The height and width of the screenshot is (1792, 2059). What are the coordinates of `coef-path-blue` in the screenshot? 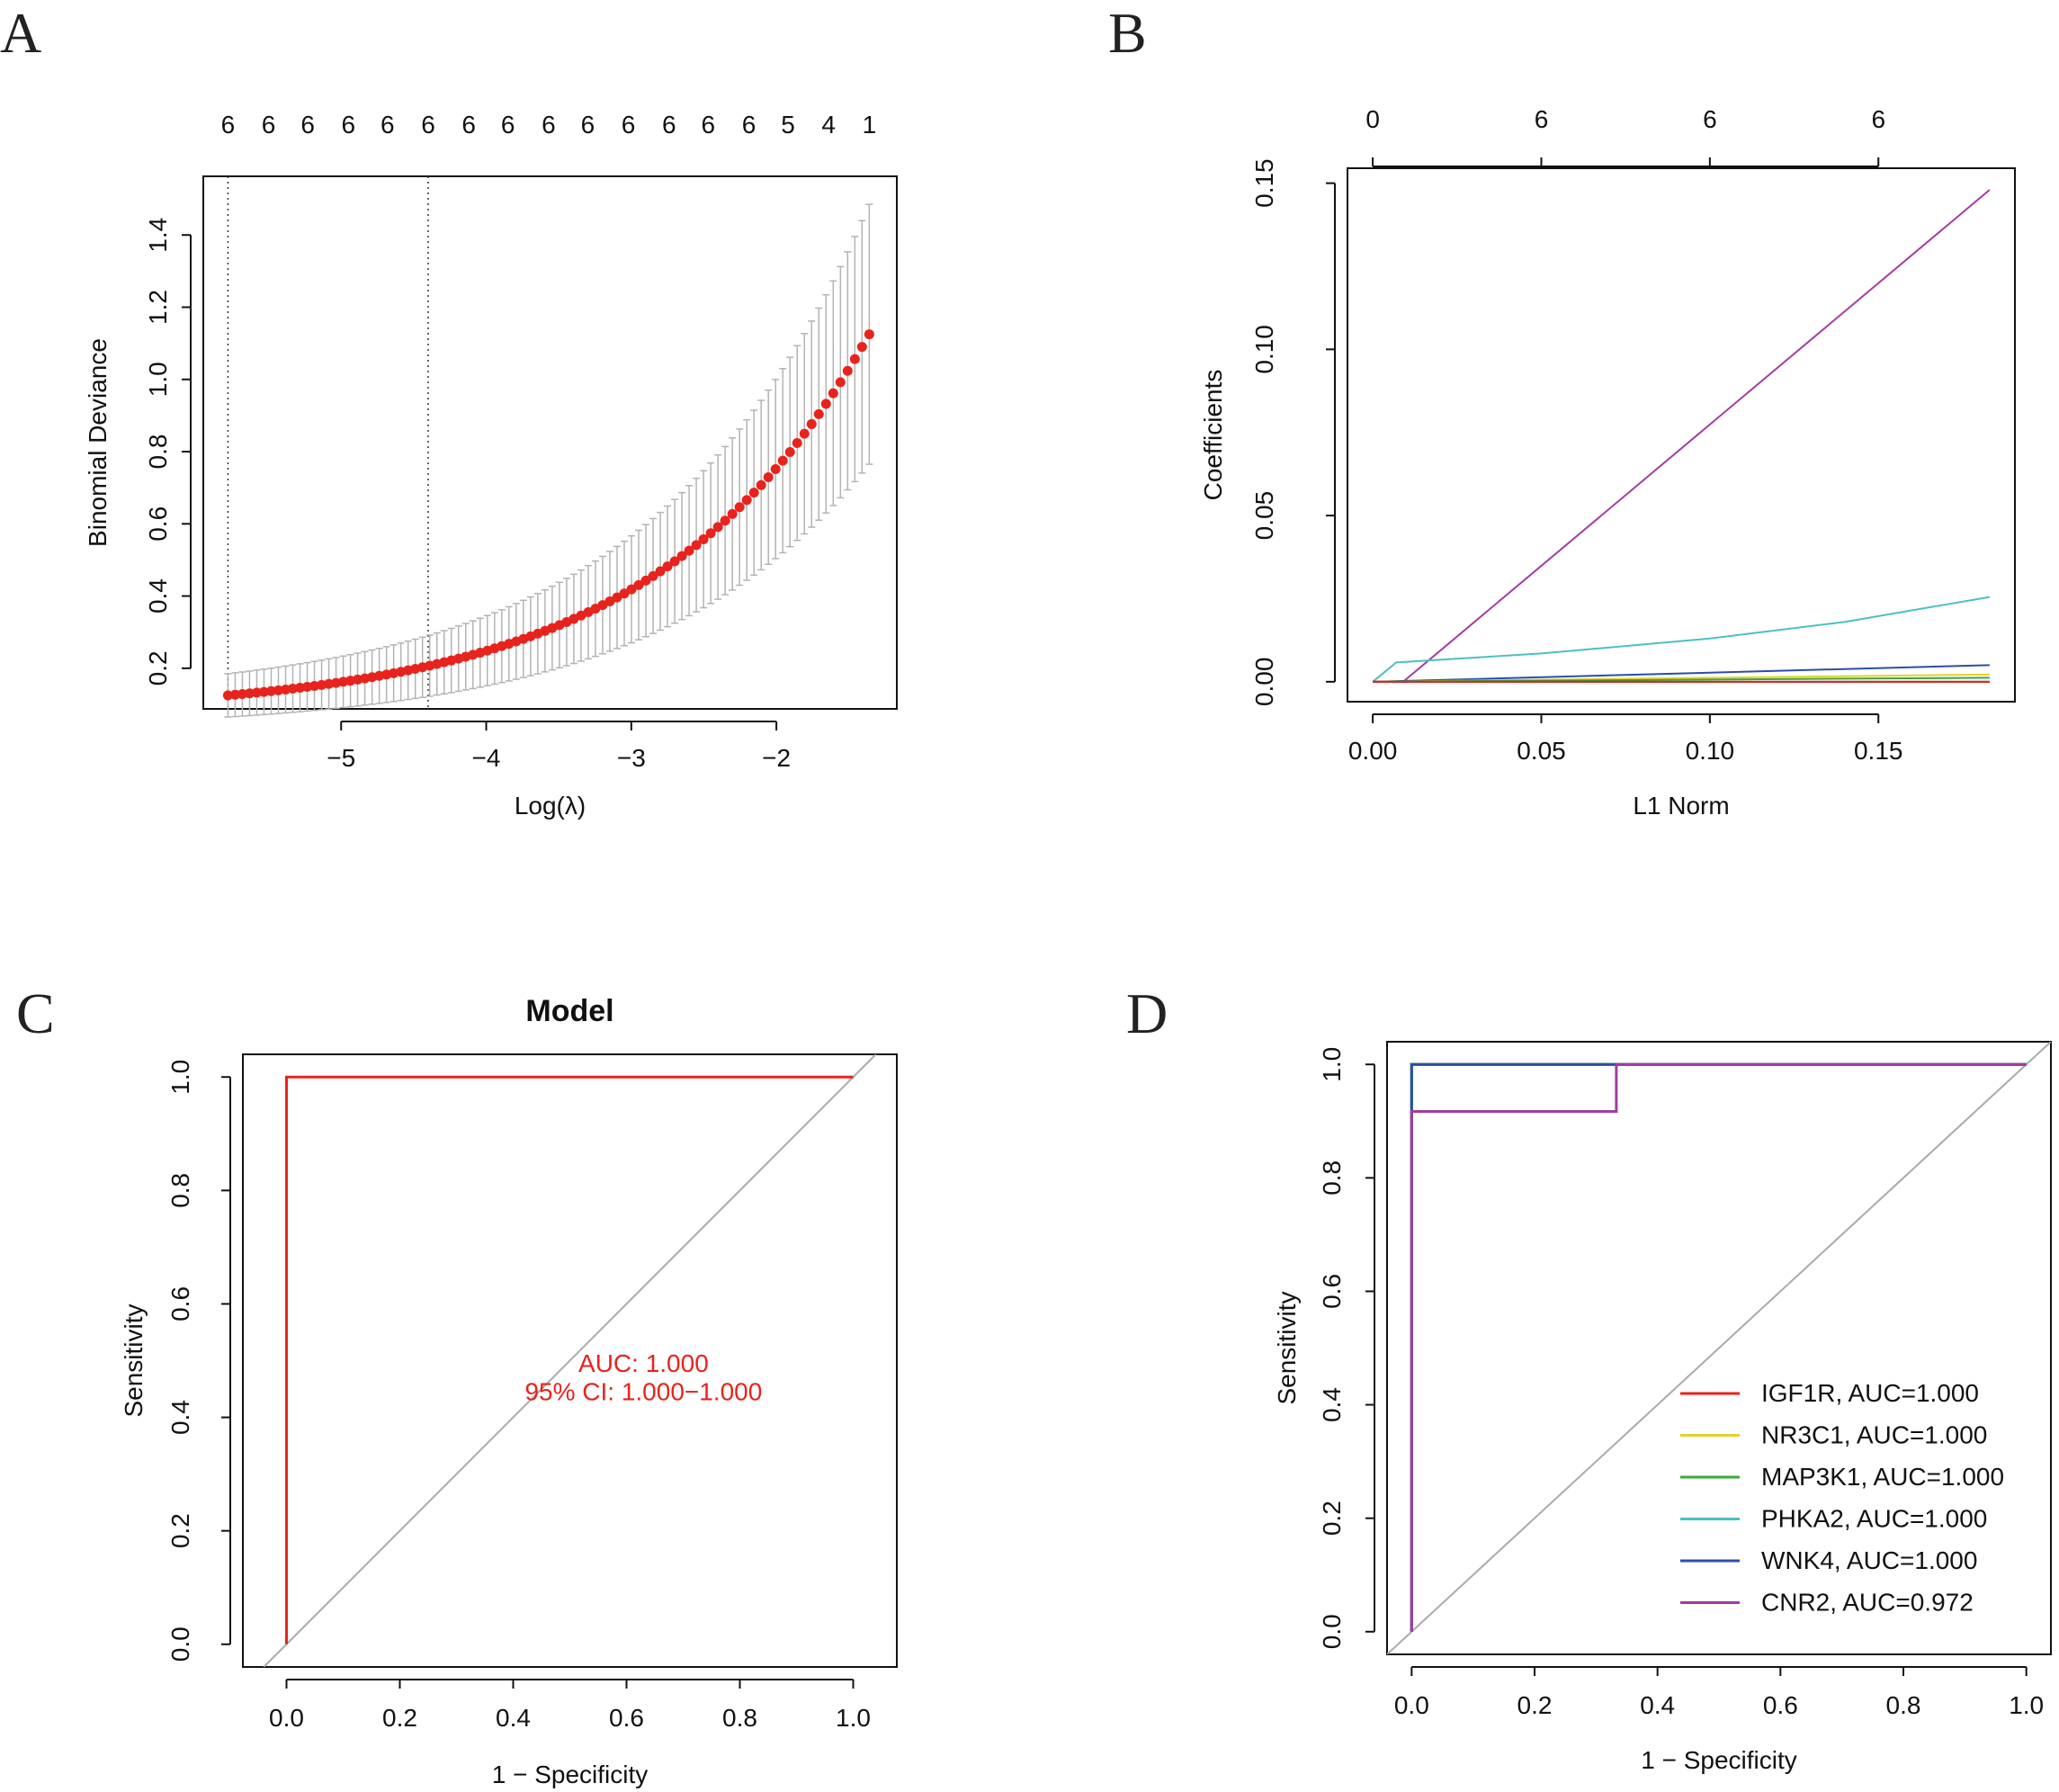 It's located at (1681, 673).